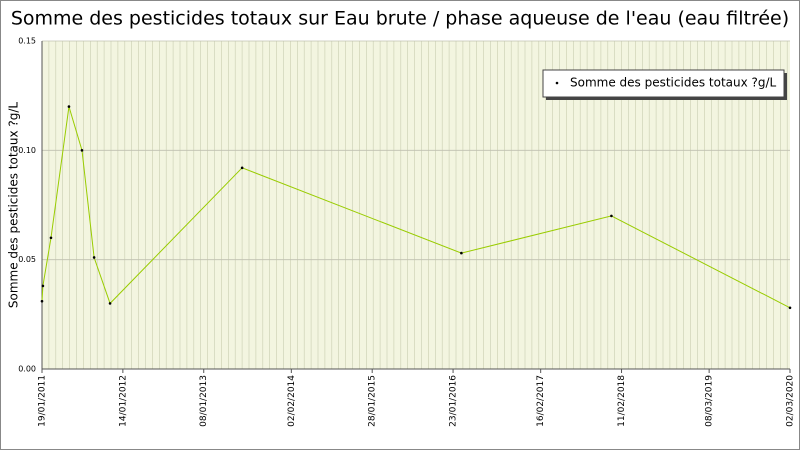 The height and width of the screenshot is (450, 800). I want to click on y-tick-label: 0.15, so click(27, 41).